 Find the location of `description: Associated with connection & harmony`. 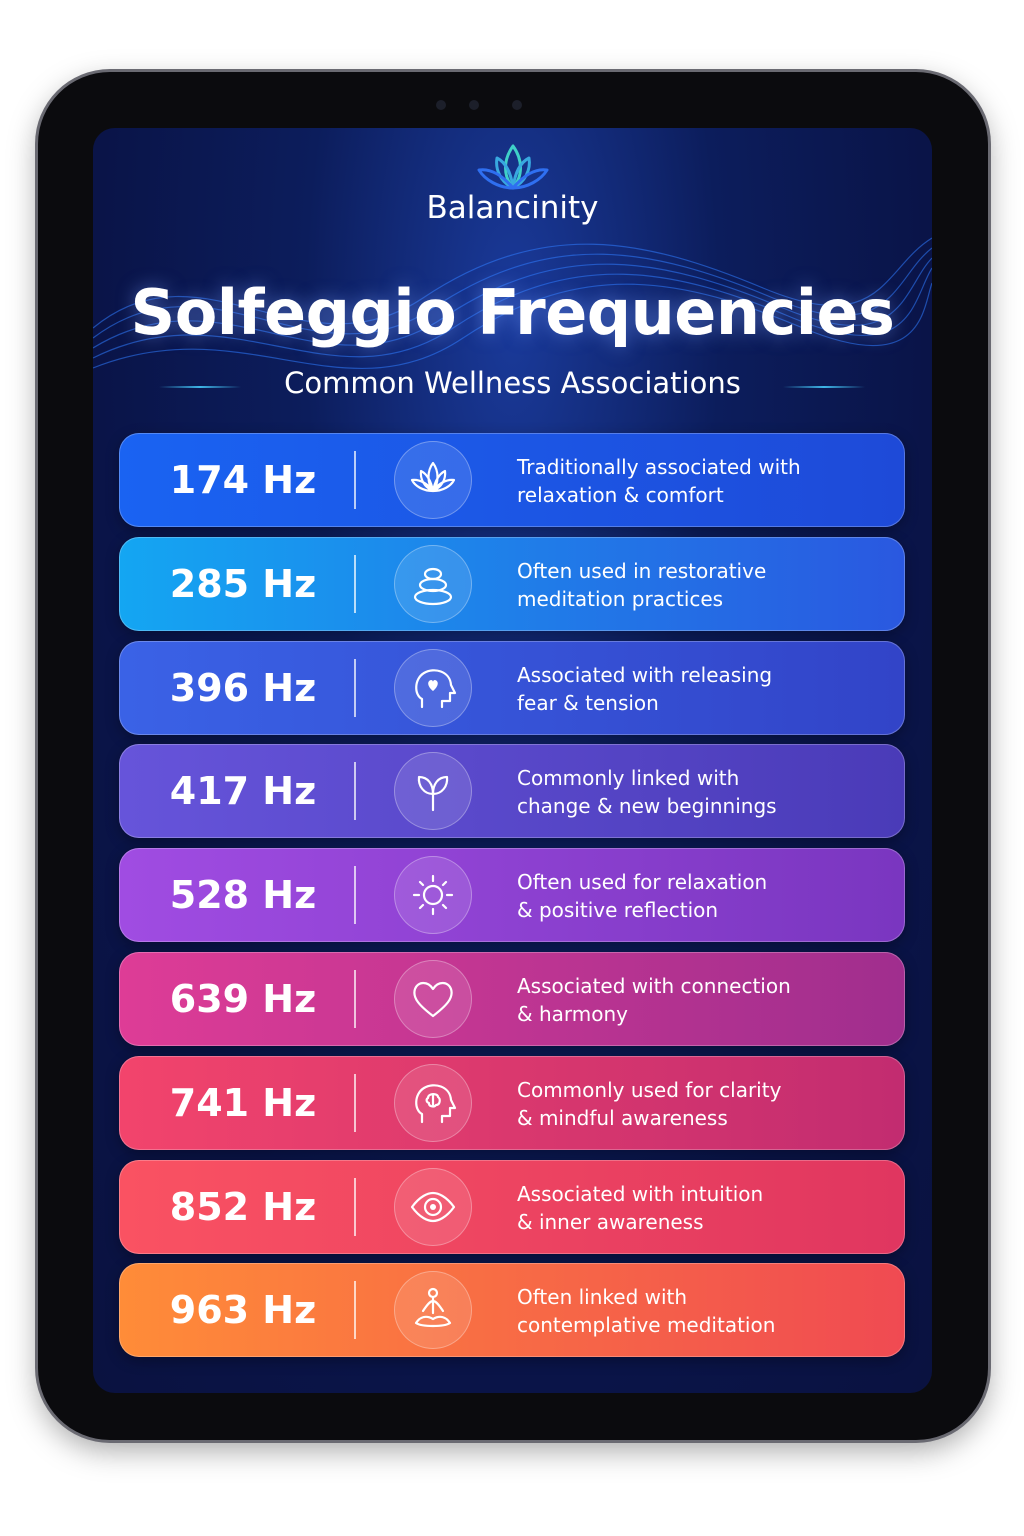

description: Associated with connection & harmony is located at coordinates (654, 1000).